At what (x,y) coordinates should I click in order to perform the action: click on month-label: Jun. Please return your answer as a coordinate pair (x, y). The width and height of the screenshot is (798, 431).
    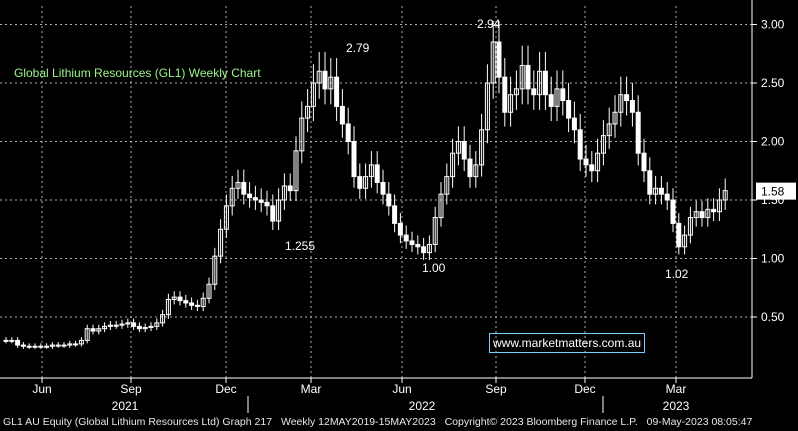
    Looking at the image, I should click on (41, 389).